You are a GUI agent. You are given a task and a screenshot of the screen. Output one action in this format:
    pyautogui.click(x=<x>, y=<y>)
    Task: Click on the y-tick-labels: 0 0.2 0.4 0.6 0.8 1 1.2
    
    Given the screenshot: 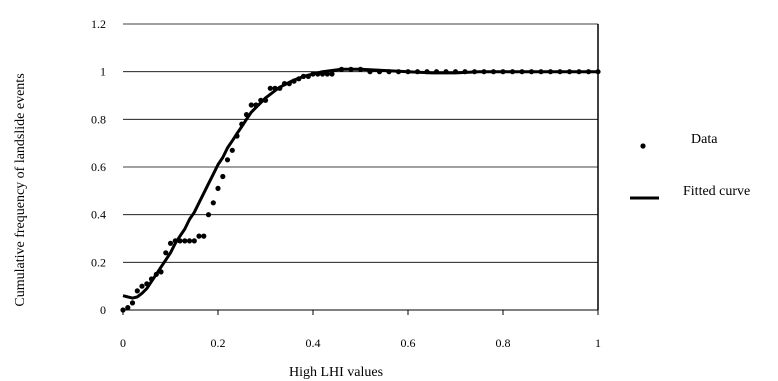 What is the action you would take?
    pyautogui.click(x=98, y=167)
    